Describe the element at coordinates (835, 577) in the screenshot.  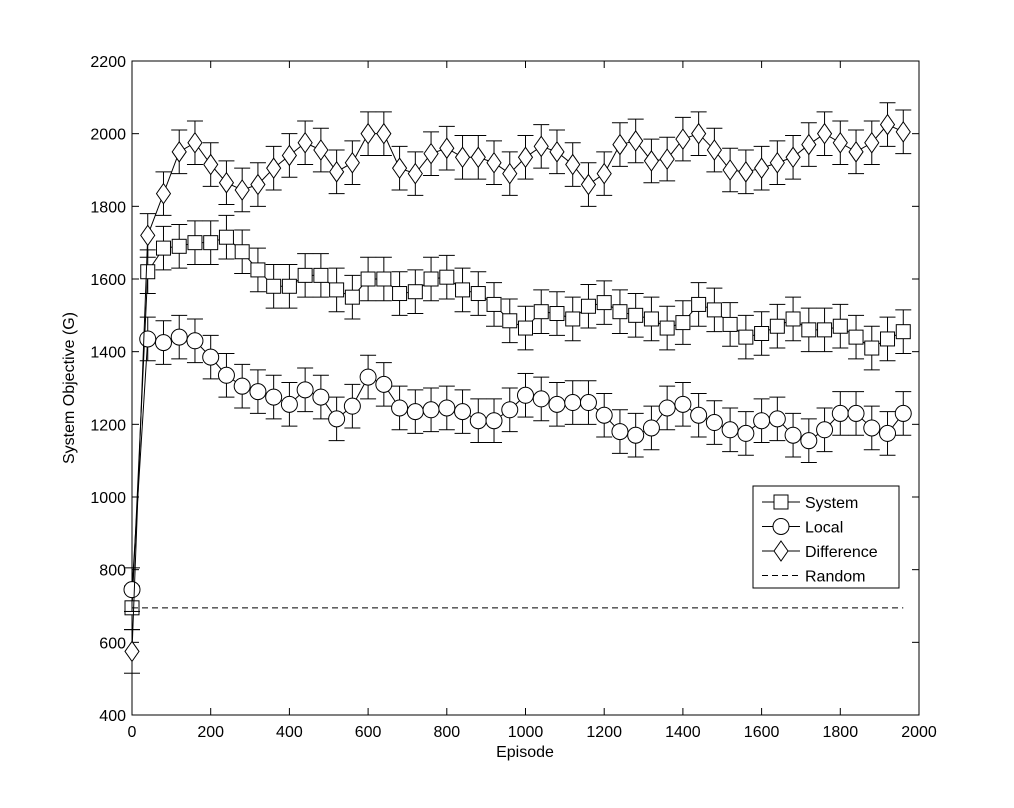
I see `legend-label-random: Random` at that location.